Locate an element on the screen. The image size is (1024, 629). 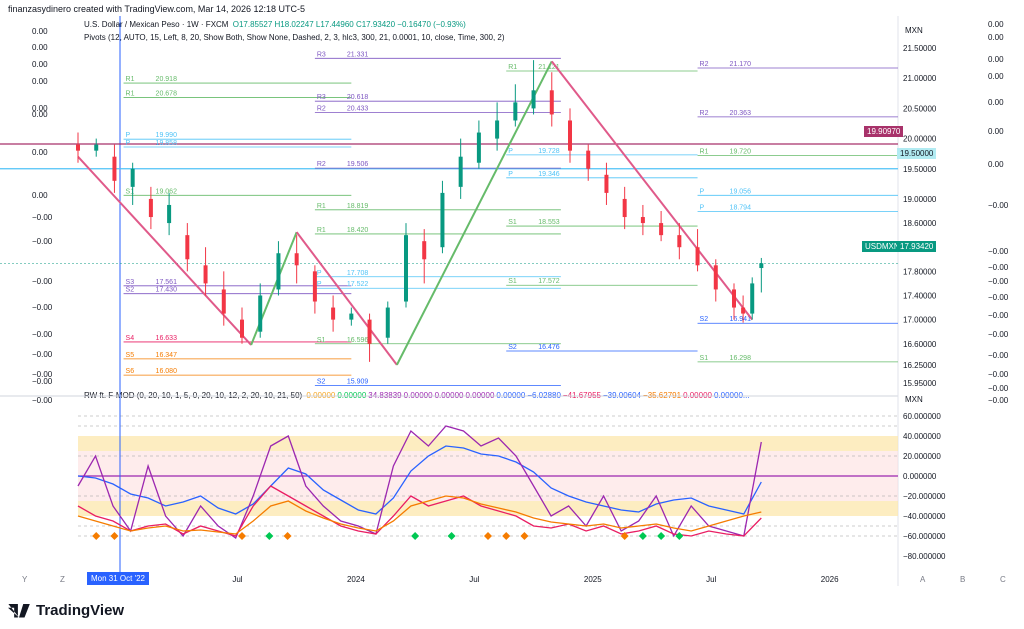
crosshair-date-chip: Mon 31 Oct '22 is located at coordinates (118, 578).